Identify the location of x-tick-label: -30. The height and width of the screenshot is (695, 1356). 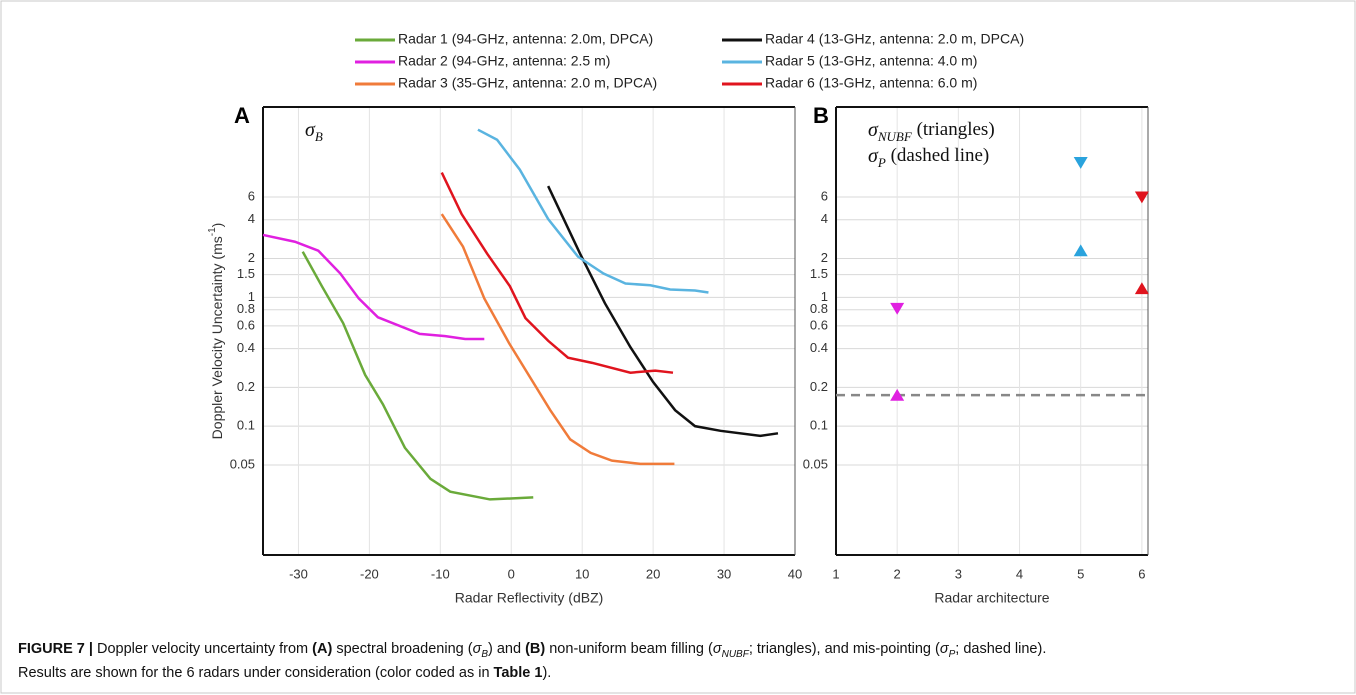
(298, 573).